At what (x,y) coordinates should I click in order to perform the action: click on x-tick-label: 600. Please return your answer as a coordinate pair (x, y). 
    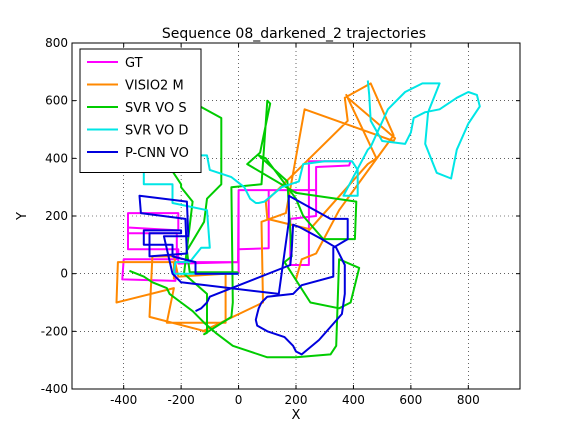
    Looking at the image, I should click on (410, 400).